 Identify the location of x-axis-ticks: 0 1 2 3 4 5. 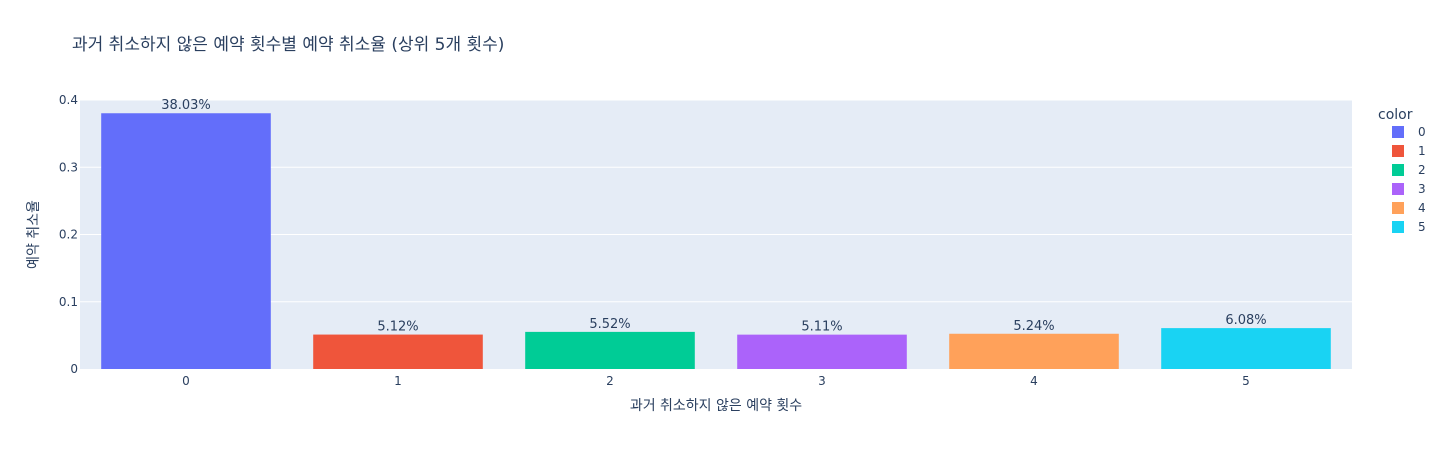
(716, 381).